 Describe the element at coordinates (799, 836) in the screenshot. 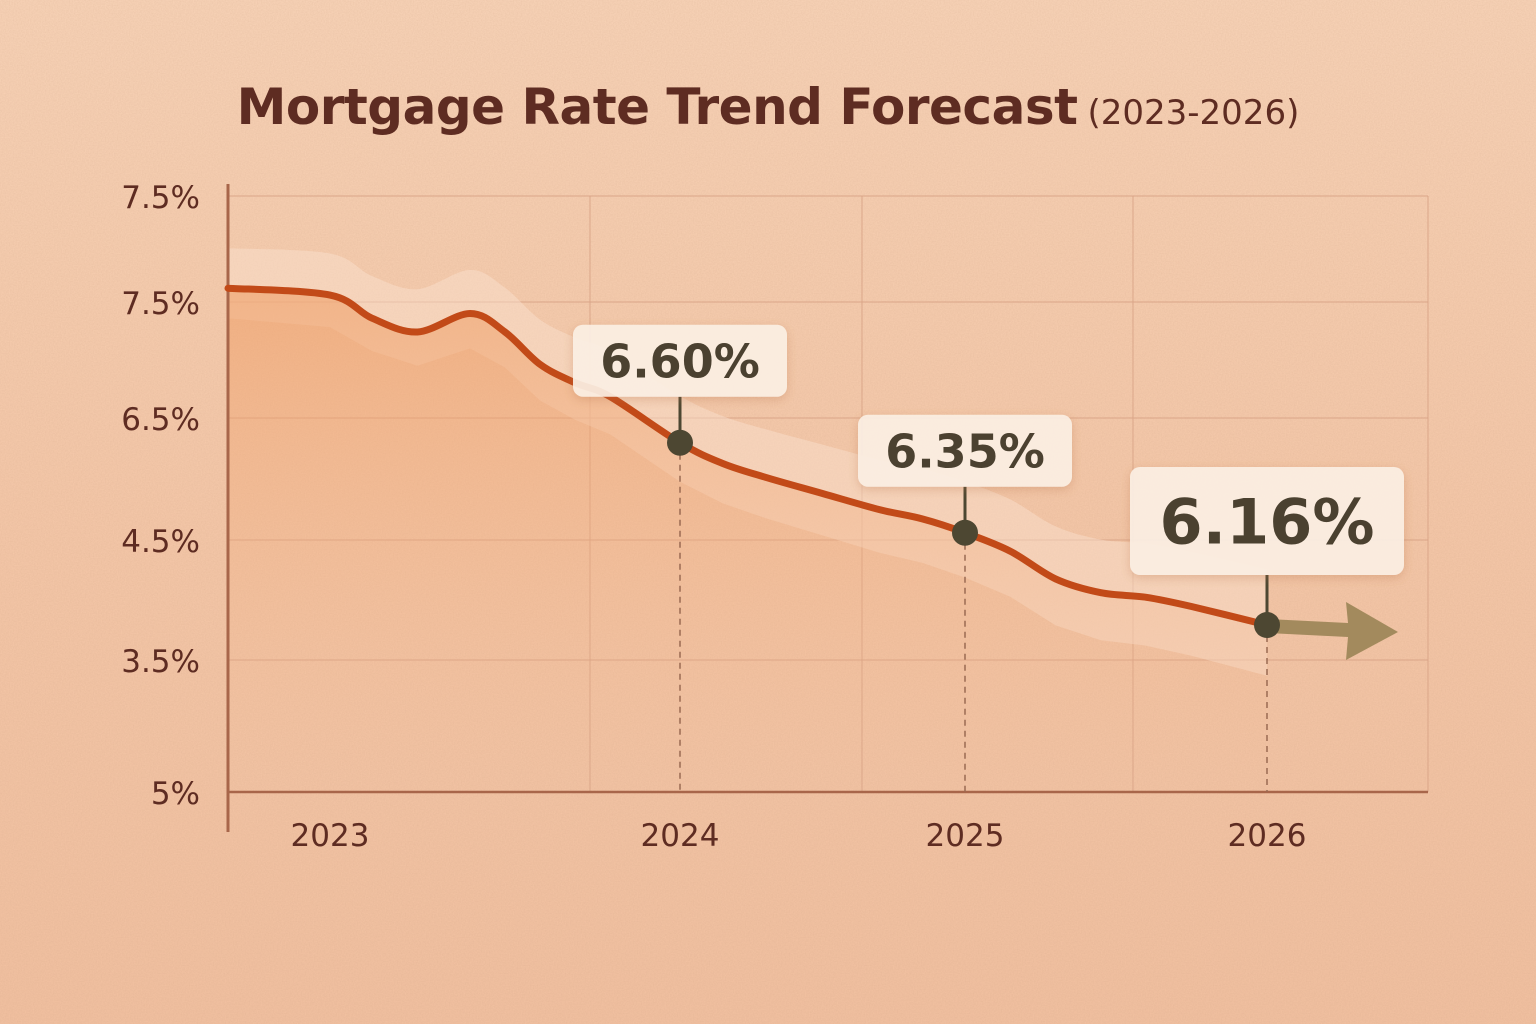

I see `x-axis-ticks: 2023 2024 2025 2026` at that location.